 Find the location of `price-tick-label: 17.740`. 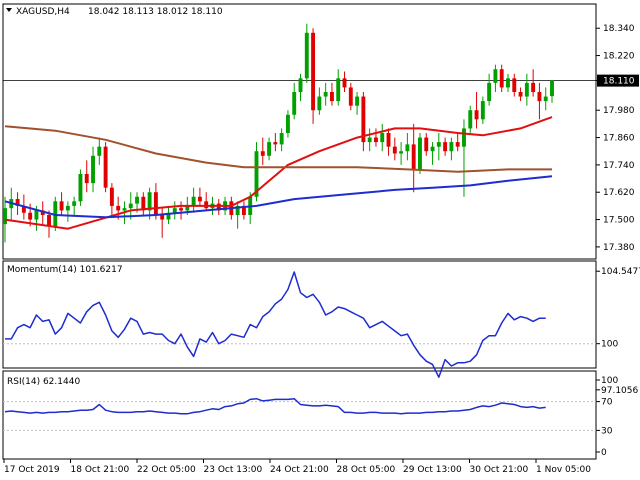

price-tick-label: 17.740 is located at coordinates (619, 166).